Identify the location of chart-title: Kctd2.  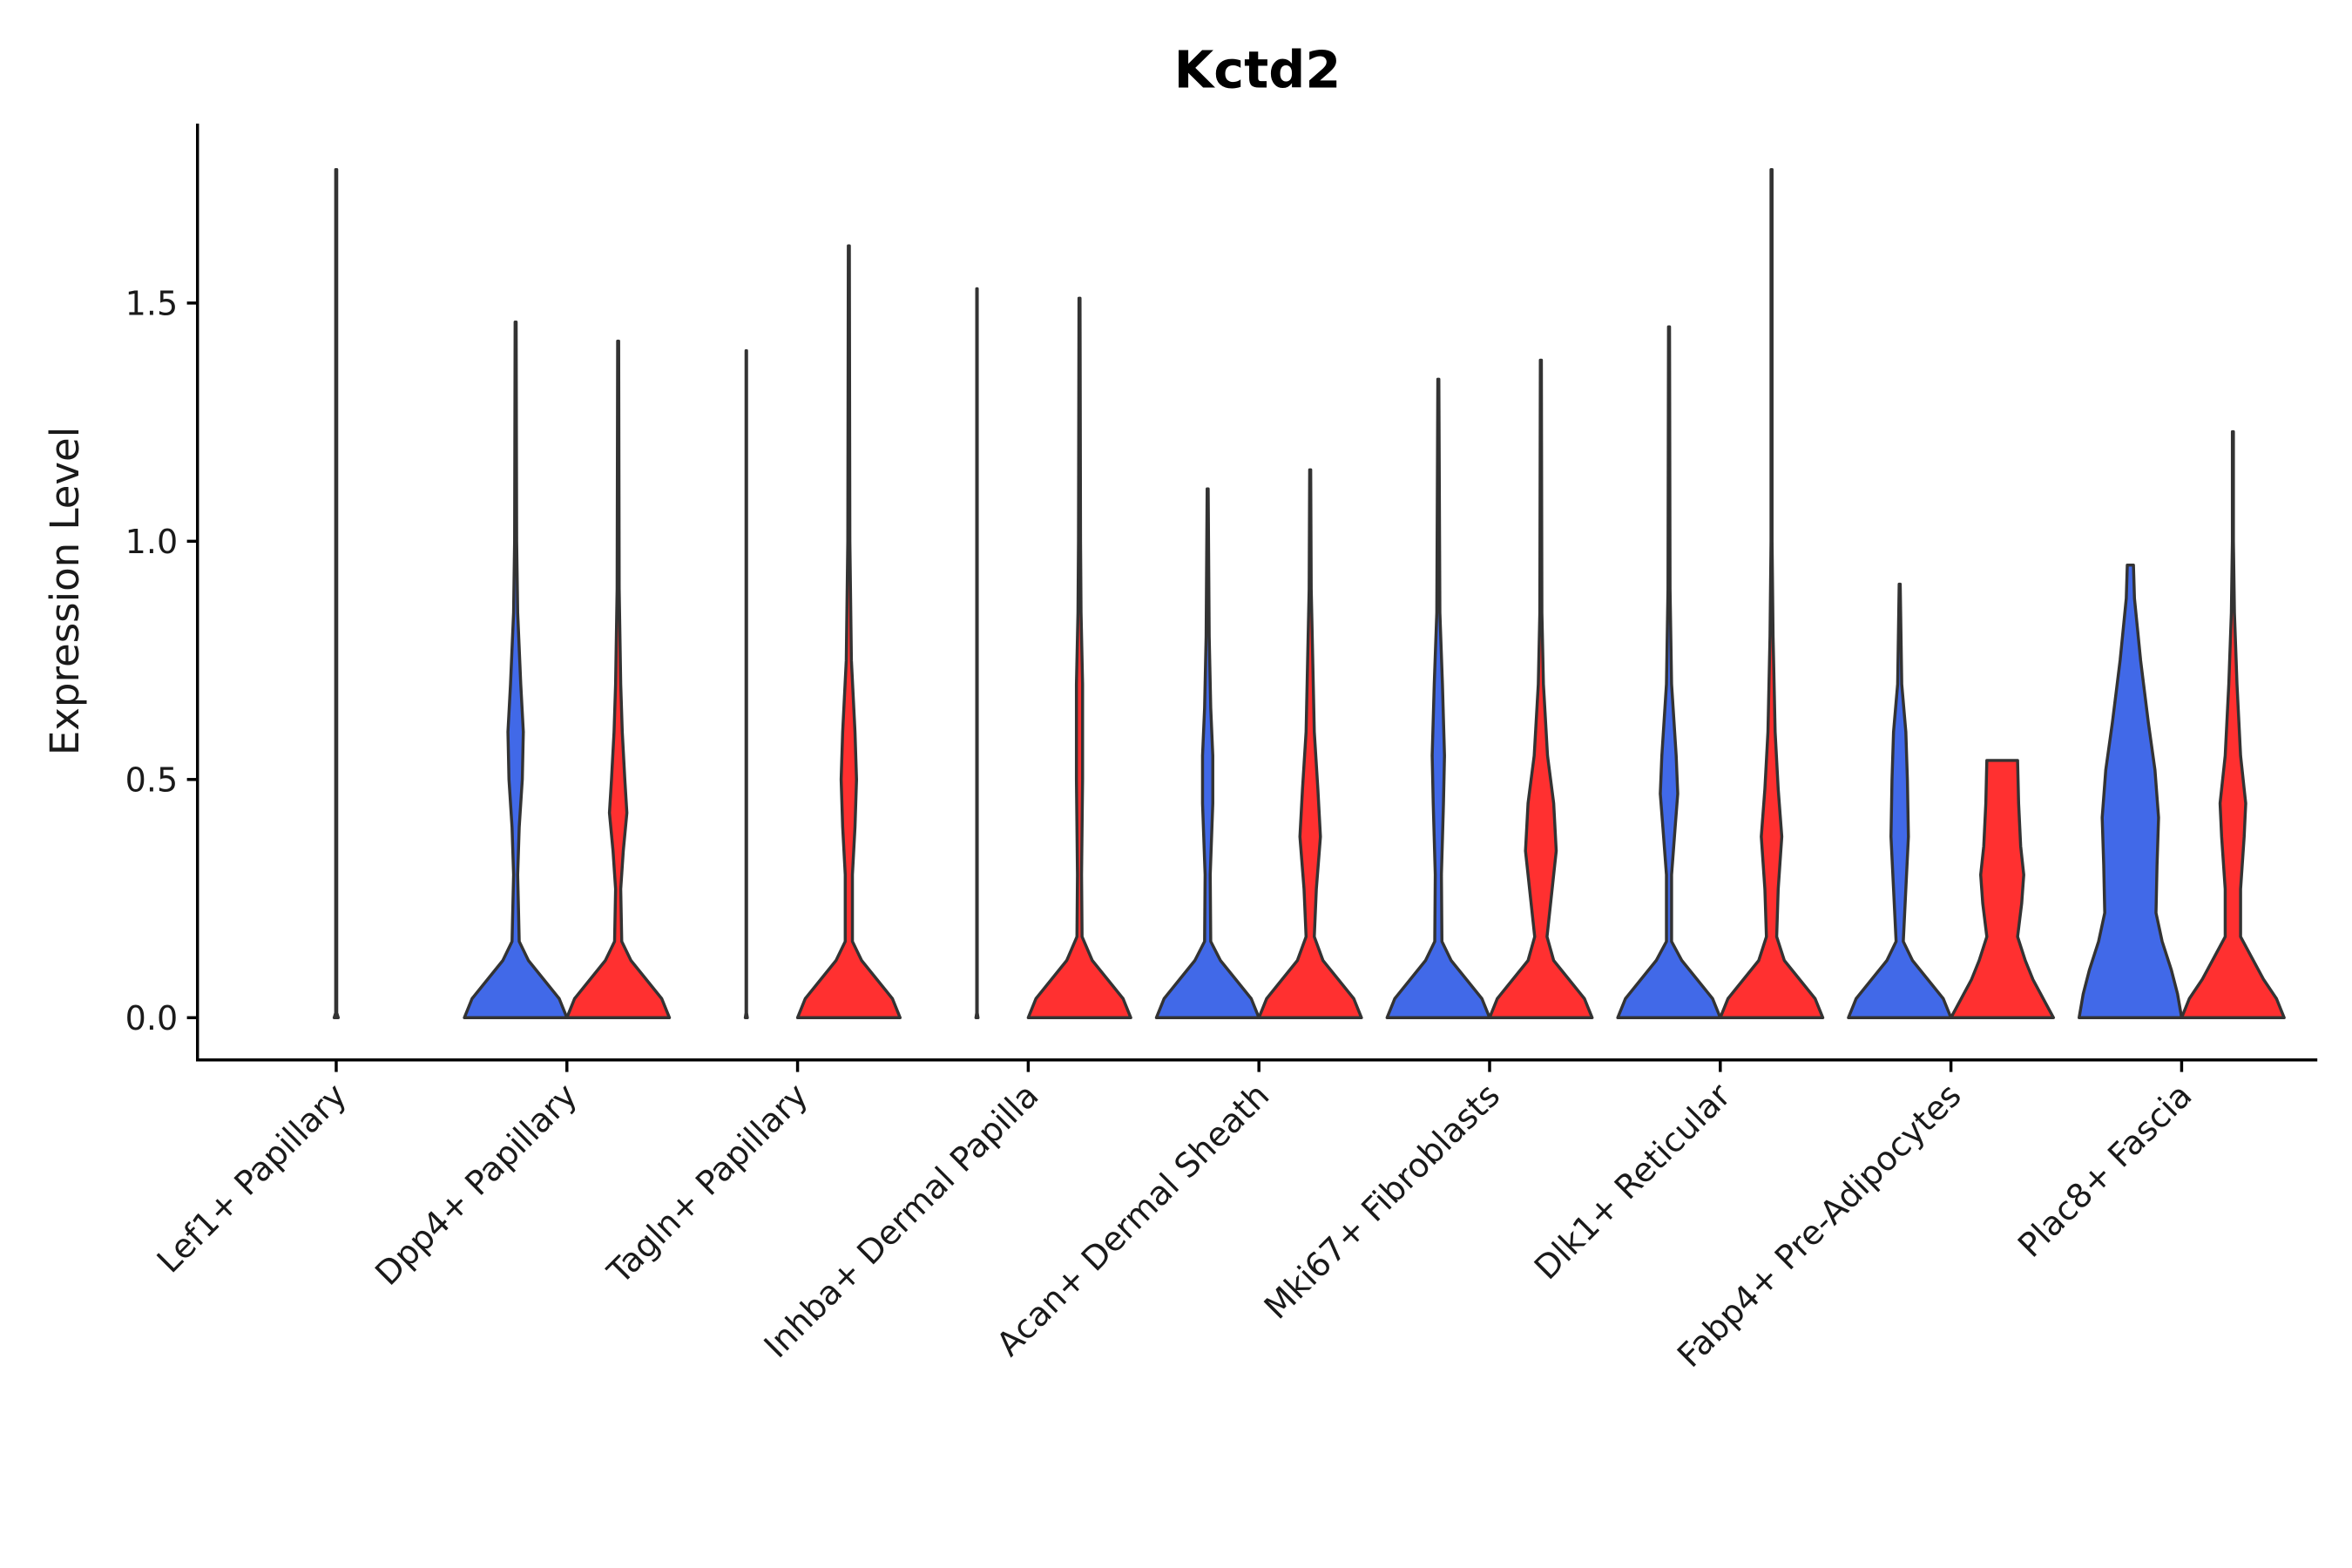
(1258, 69).